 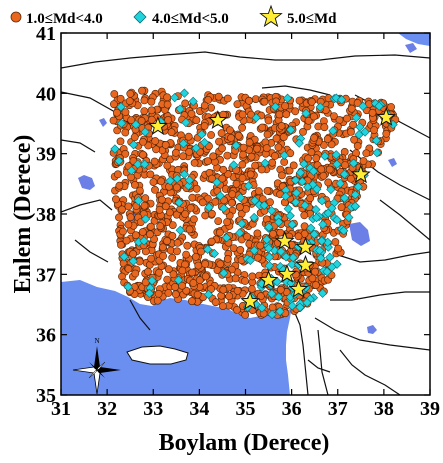 What do you see at coordinates (312, 19) in the screenshot?
I see `legend-label-large: 5.0≤Md` at bounding box center [312, 19].